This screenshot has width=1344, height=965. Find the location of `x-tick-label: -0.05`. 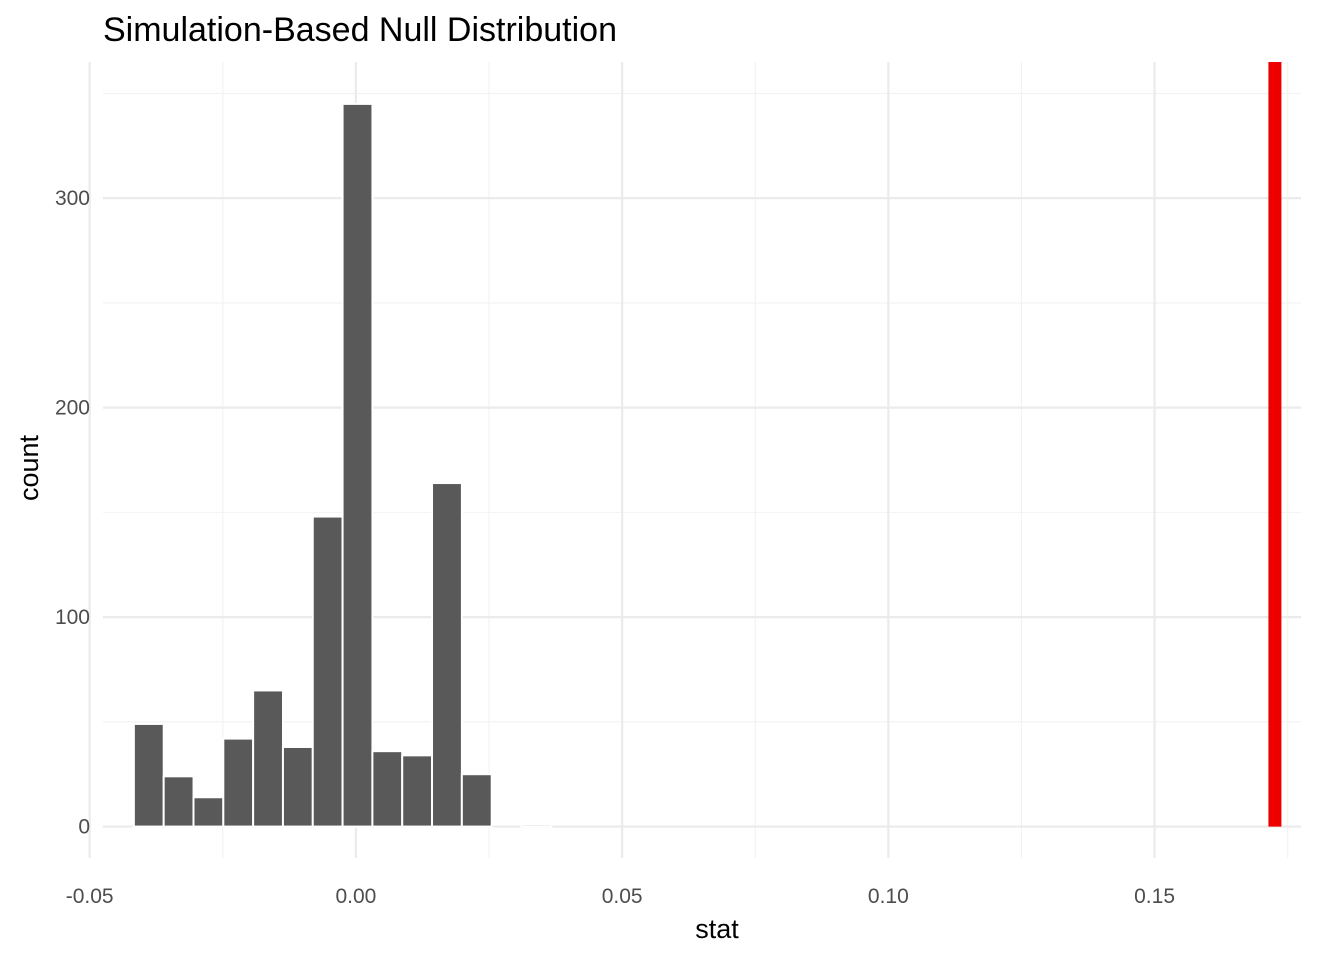

x-tick-label: -0.05 is located at coordinates (90, 896).